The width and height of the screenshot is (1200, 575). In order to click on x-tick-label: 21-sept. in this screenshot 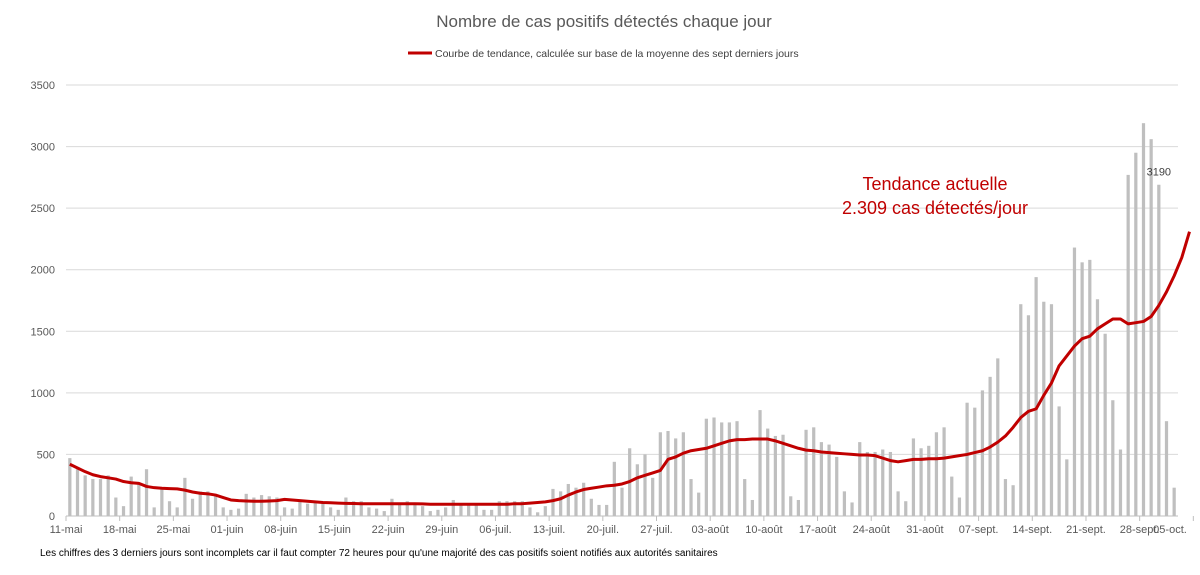, I will do `click(1086, 530)`.